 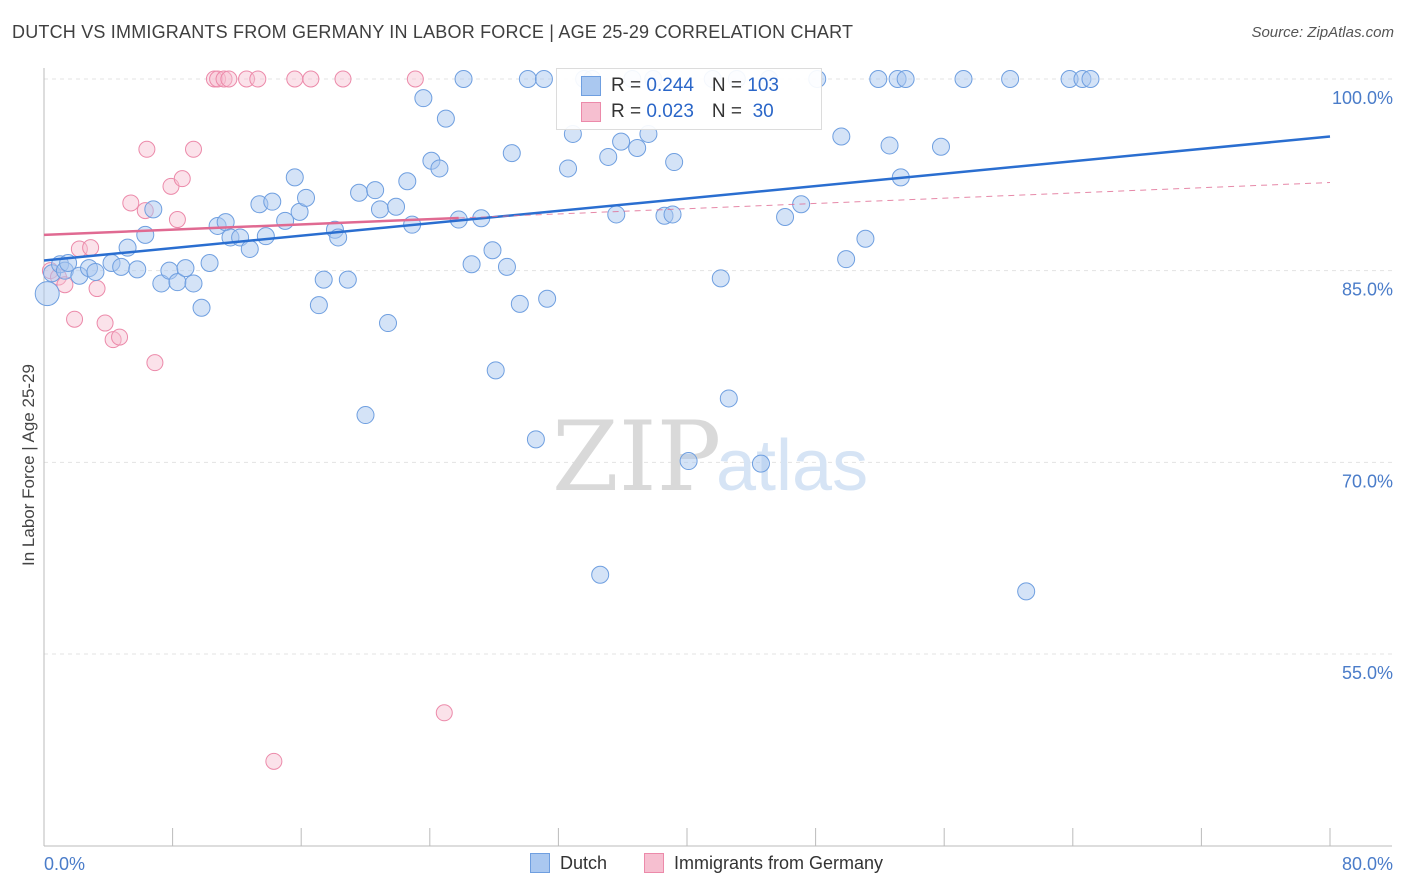 I want to click on y-tick-label: 70.0%, so click(x=1367, y=481).